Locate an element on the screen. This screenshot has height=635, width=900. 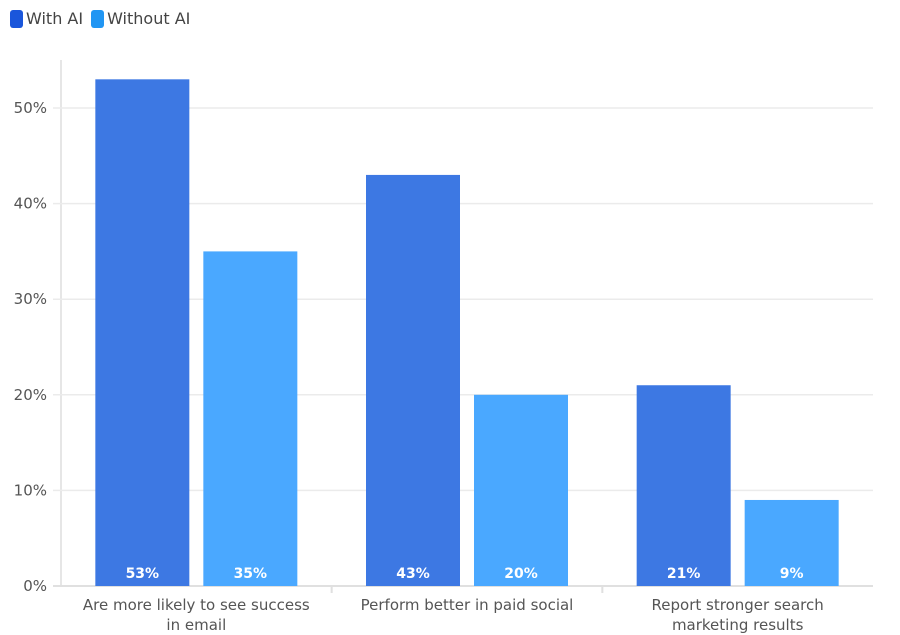
y-tick-label: 50% is located at coordinates (30, 108).